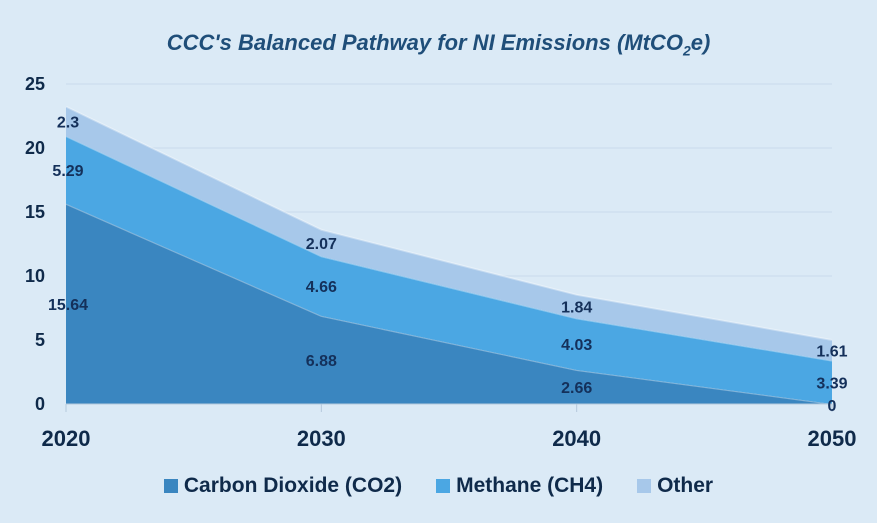 Image resolution: width=877 pixels, height=523 pixels. I want to click on data-label-ch4: 4.66, so click(321, 287).